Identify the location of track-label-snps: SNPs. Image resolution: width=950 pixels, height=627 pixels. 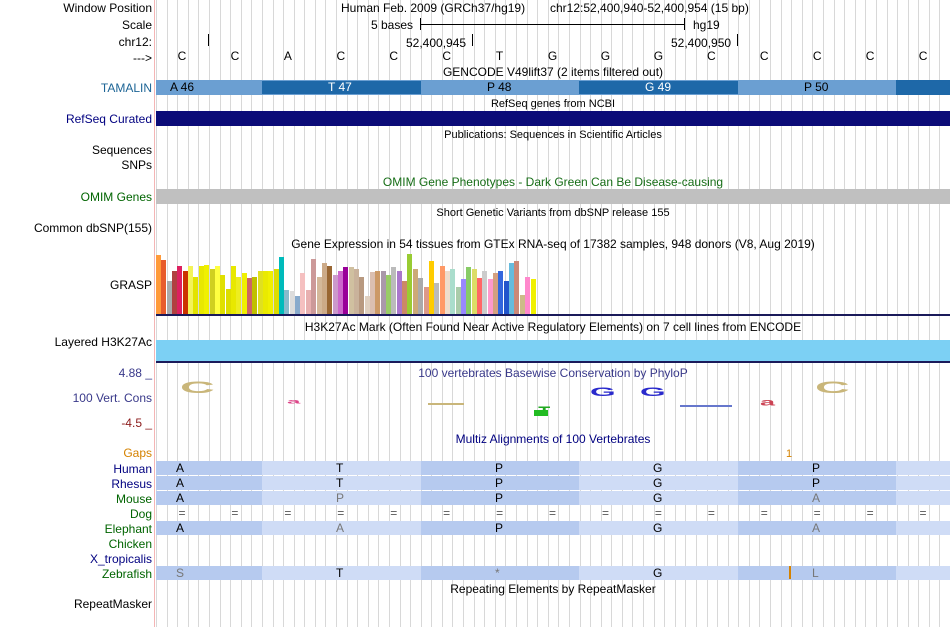
(136, 165).